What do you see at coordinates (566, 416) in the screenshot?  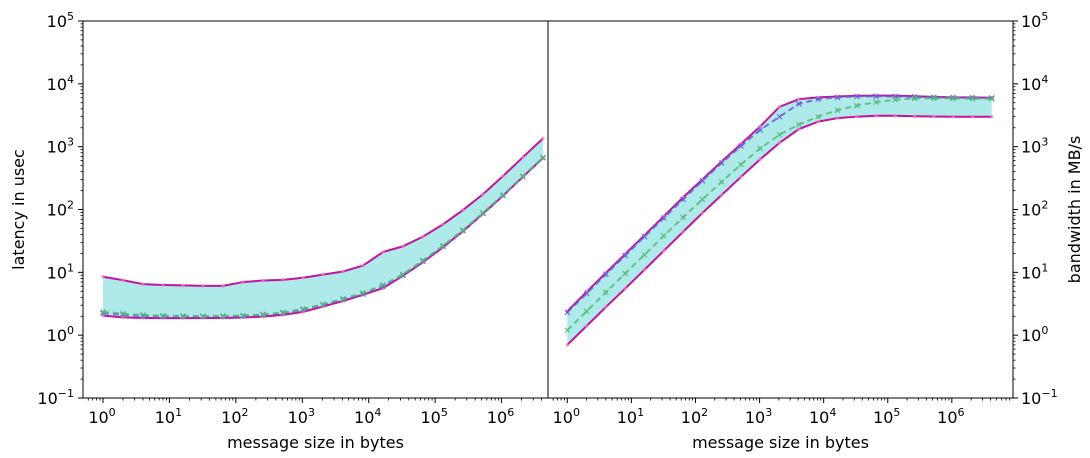 I see `x-tick-label: 10⁰` at bounding box center [566, 416].